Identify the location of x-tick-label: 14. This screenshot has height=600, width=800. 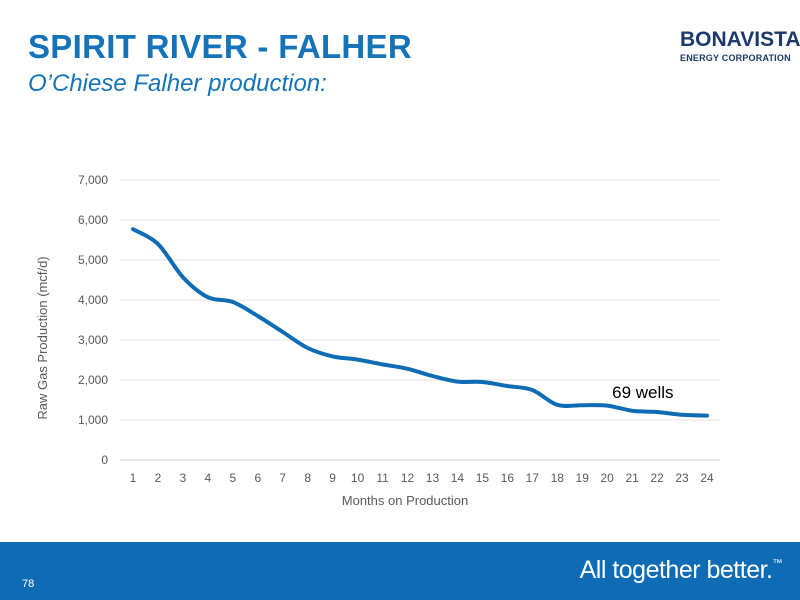
(458, 478).